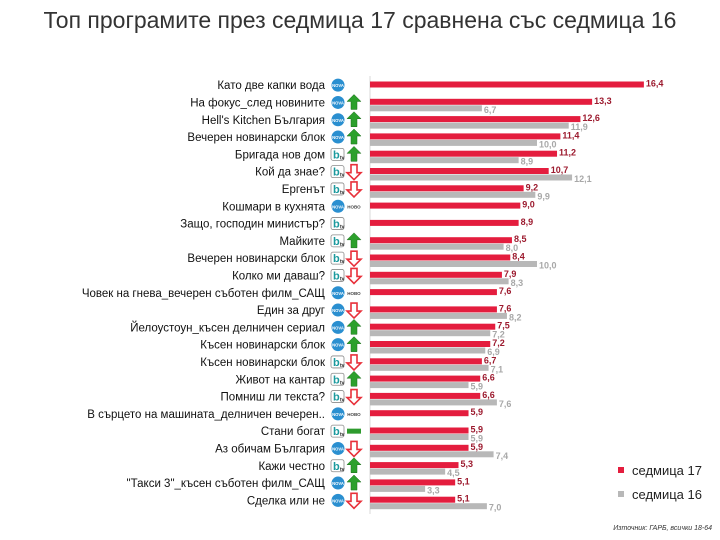 Image resolution: width=720 pixels, height=540 pixels. Describe the element at coordinates (252, 225) in the screenshot. I see `category-label: Защо, господин министър?` at that location.